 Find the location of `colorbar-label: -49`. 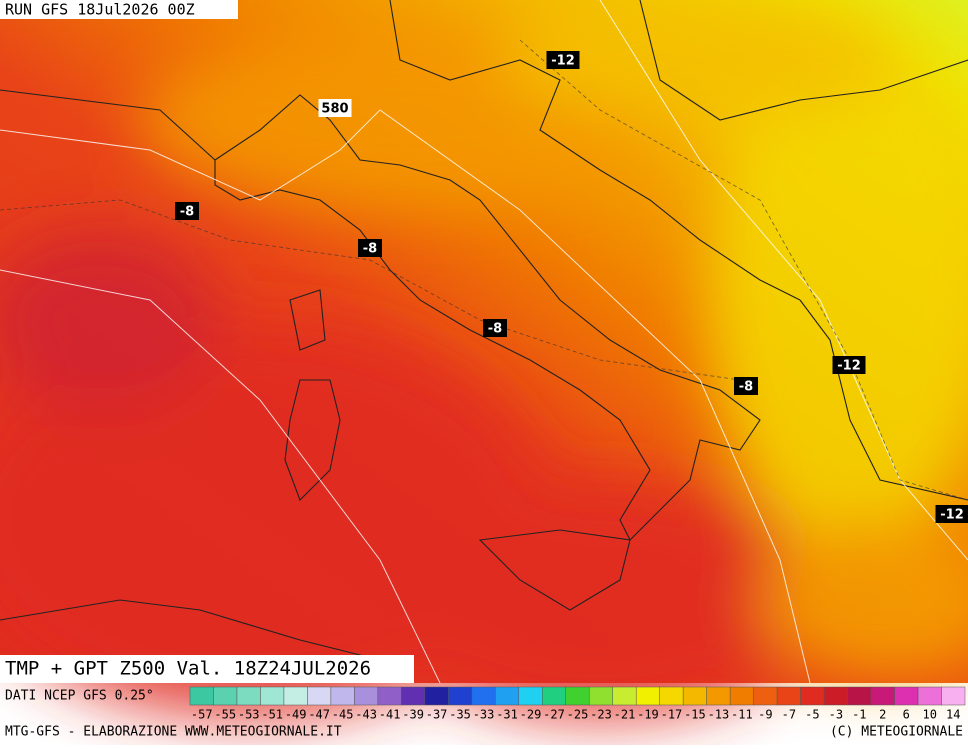

colorbar-label: -49 is located at coordinates (296, 715).